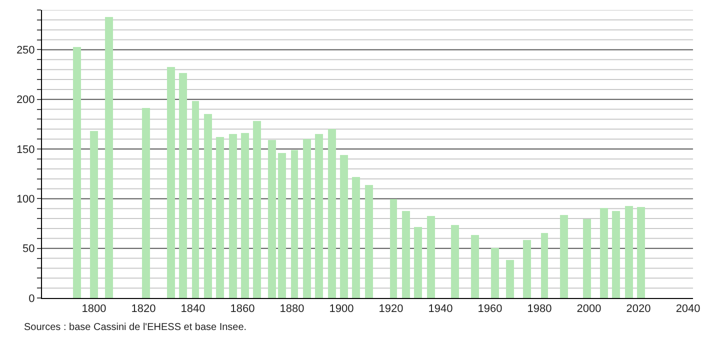 The image size is (710, 340). What do you see at coordinates (391, 309) in the screenshot?
I see `x-tick-label: 1920` at bounding box center [391, 309].